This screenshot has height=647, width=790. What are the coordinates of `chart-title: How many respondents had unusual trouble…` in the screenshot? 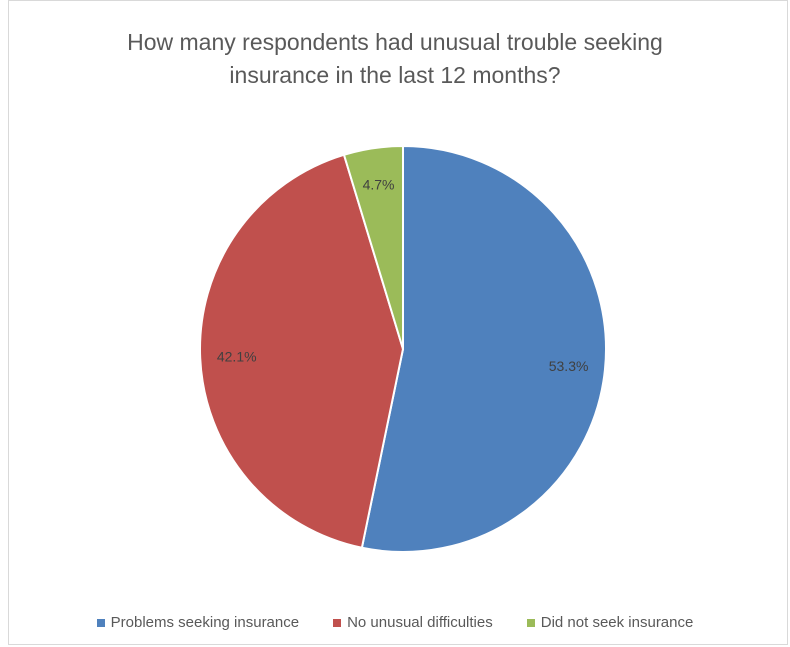 It's located at (395, 59).